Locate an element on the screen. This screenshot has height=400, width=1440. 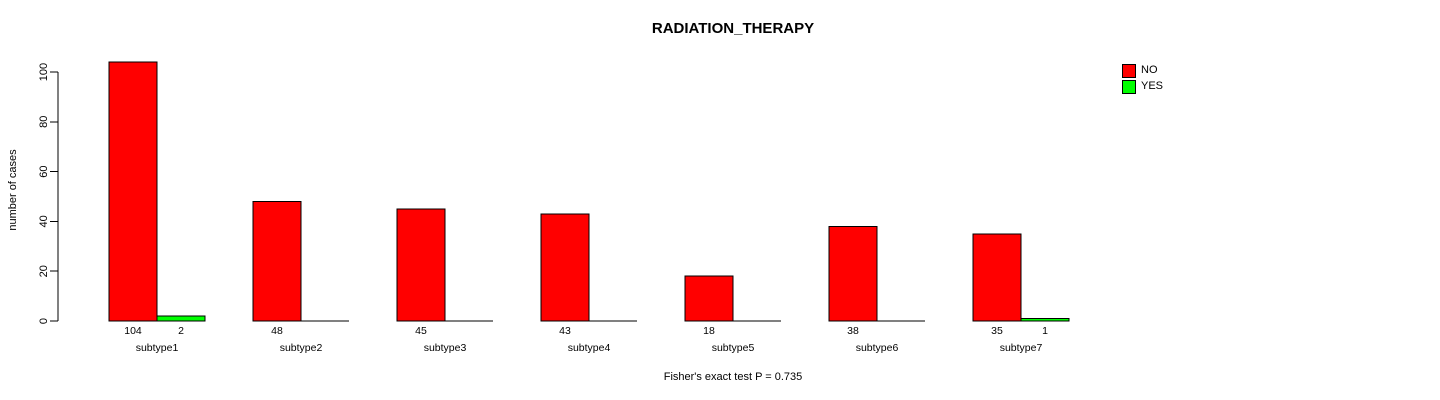
legend: NO YES is located at coordinates (1142, 79).